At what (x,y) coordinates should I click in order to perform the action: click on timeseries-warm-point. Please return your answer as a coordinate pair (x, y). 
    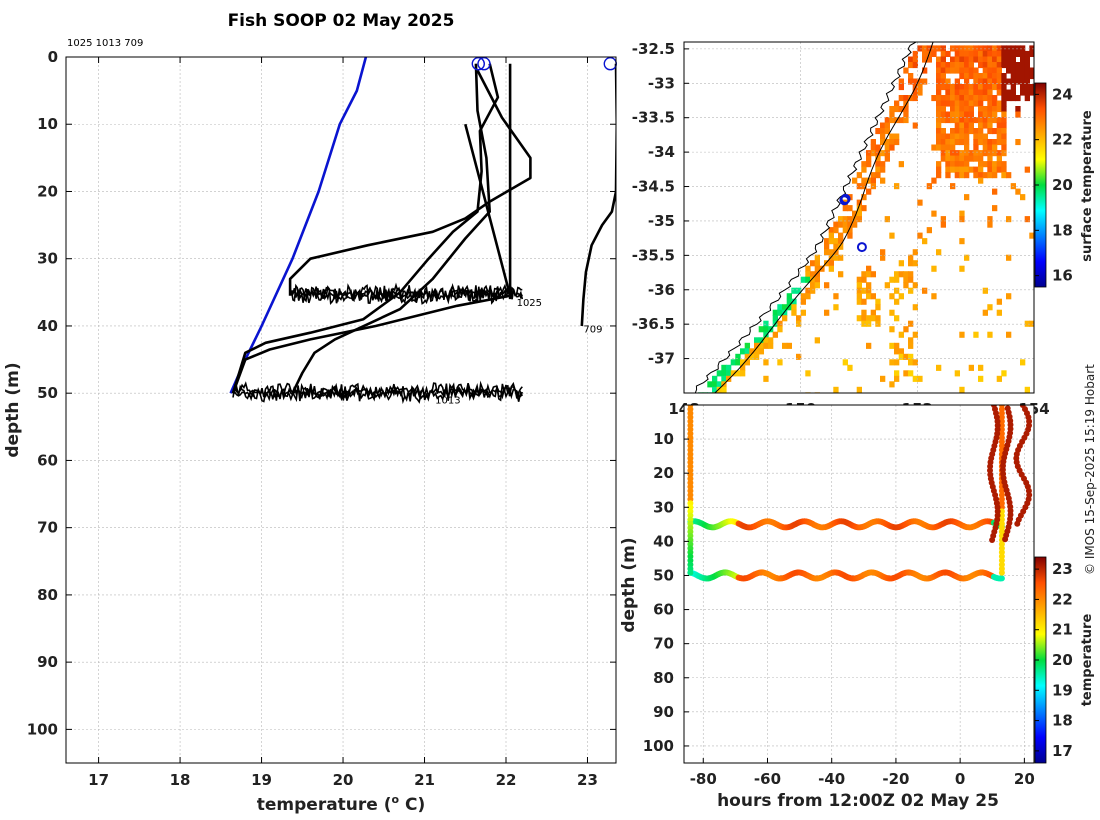
    Looking at the image, I should click on (992, 540).